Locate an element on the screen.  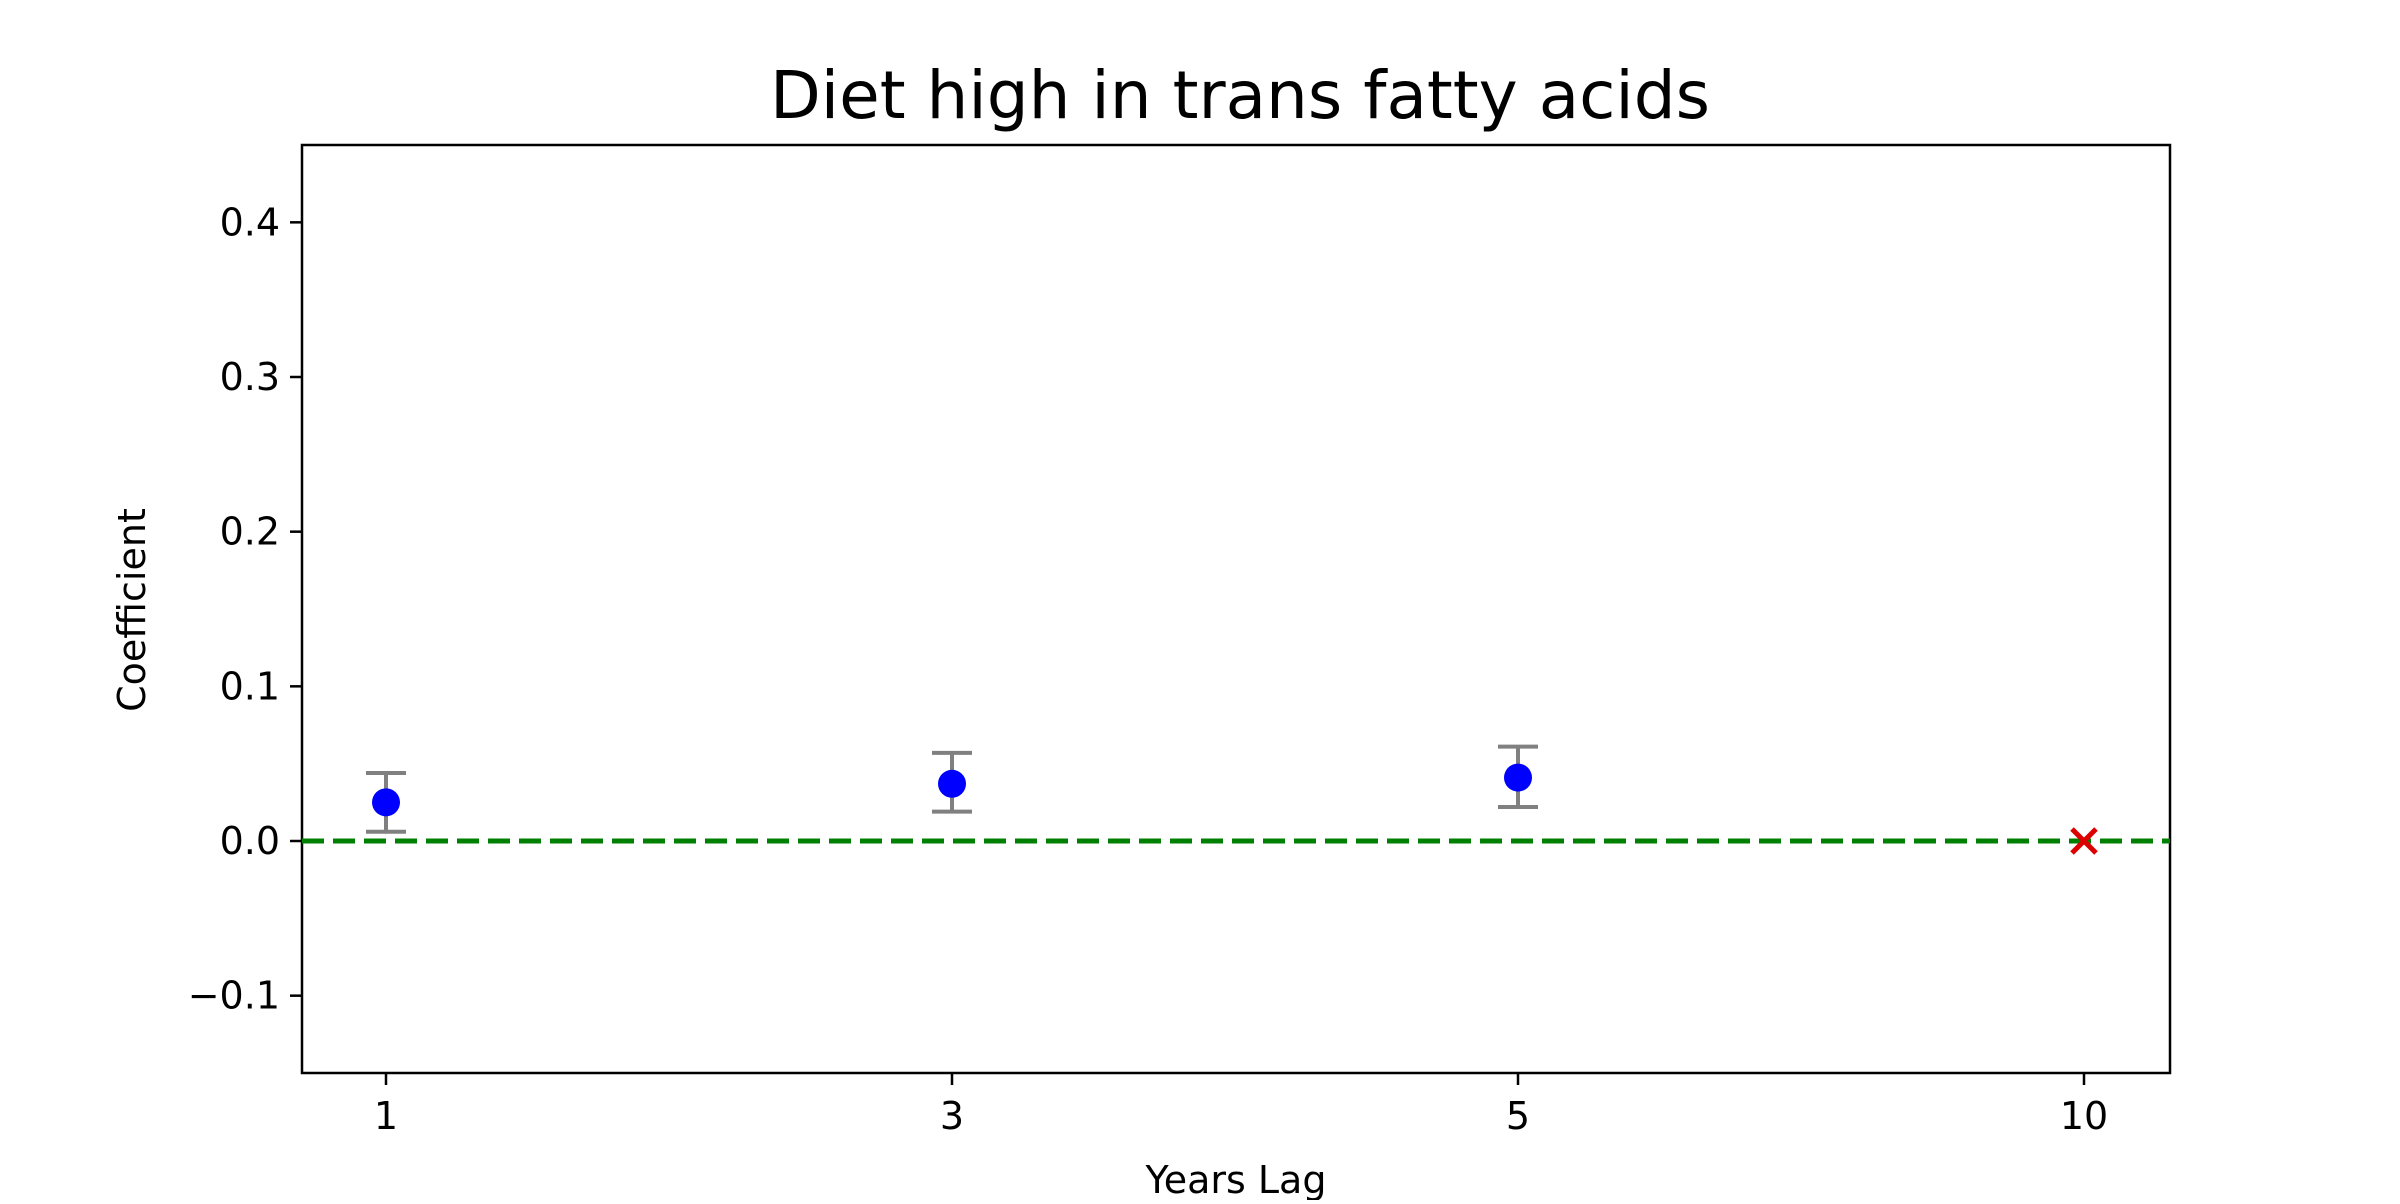
x-axis: 1 3 5 10 is located at coordinates (1241, 1105).